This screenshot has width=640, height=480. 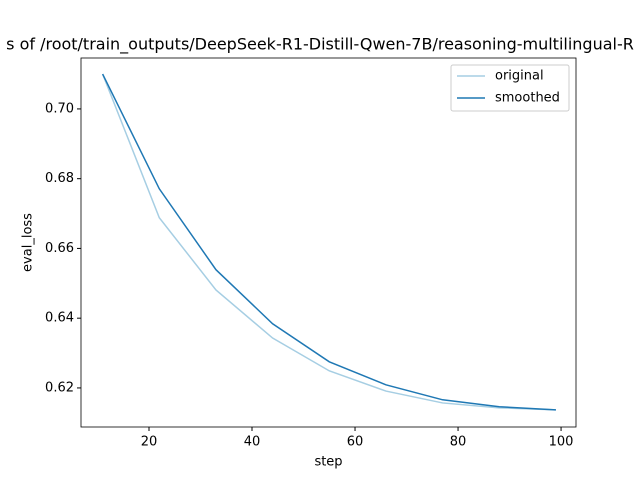 What do you see at coordinates (59, 387) in the screenshot?
I see `y-tick-label: 0.62` at bounding box center [59, 387].